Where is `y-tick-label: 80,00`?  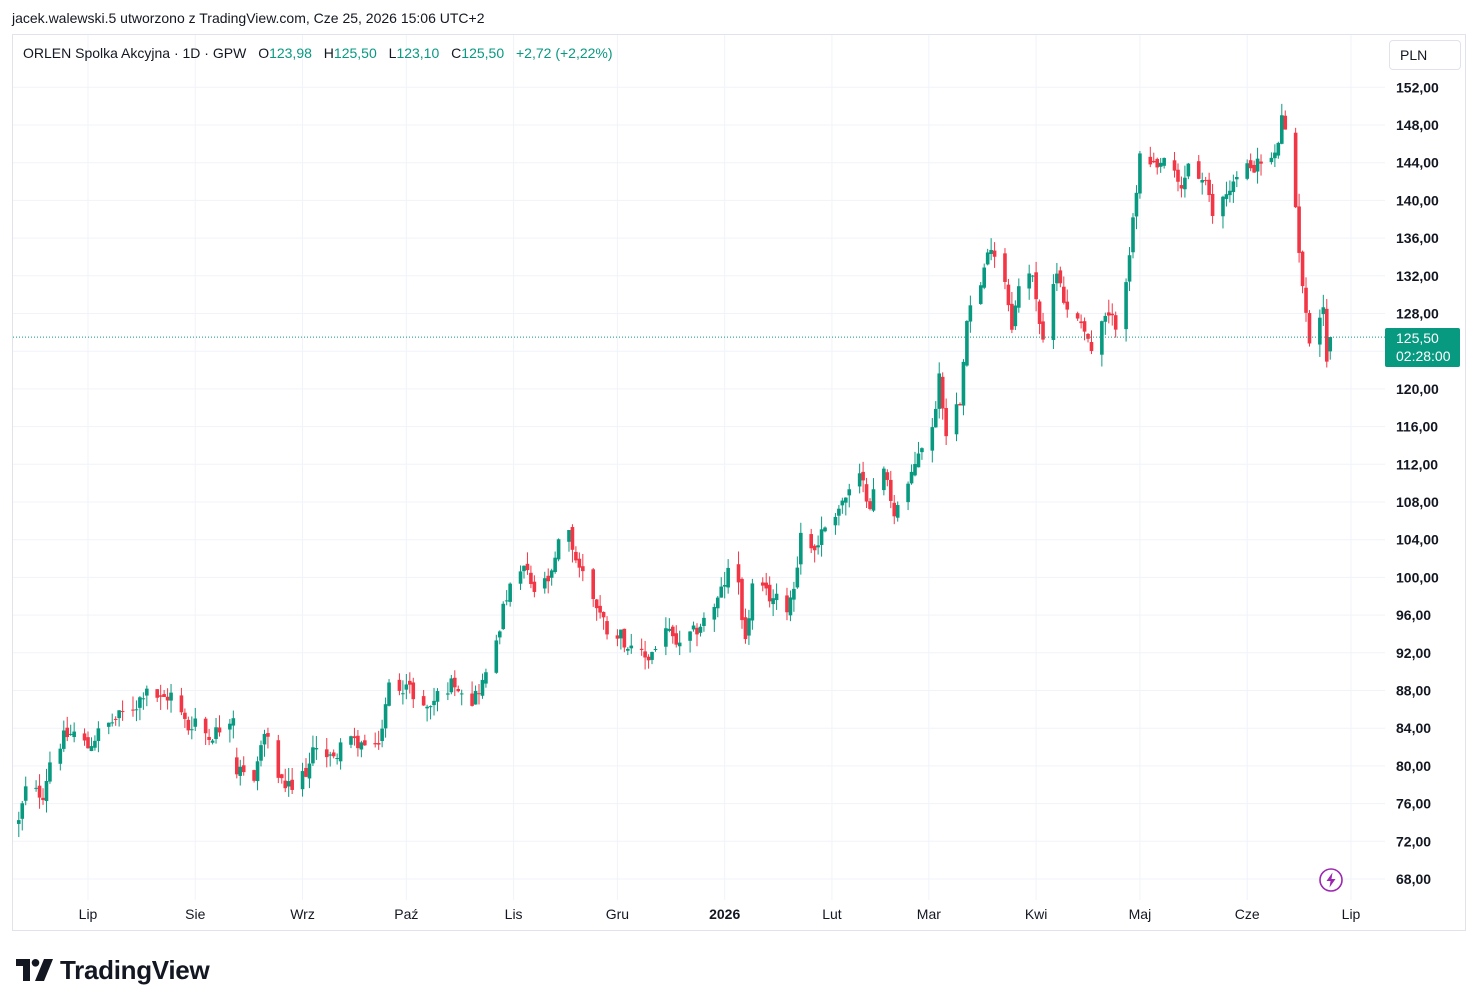
y-tick-label: 80,00 is located at coordinates (1413, 766).